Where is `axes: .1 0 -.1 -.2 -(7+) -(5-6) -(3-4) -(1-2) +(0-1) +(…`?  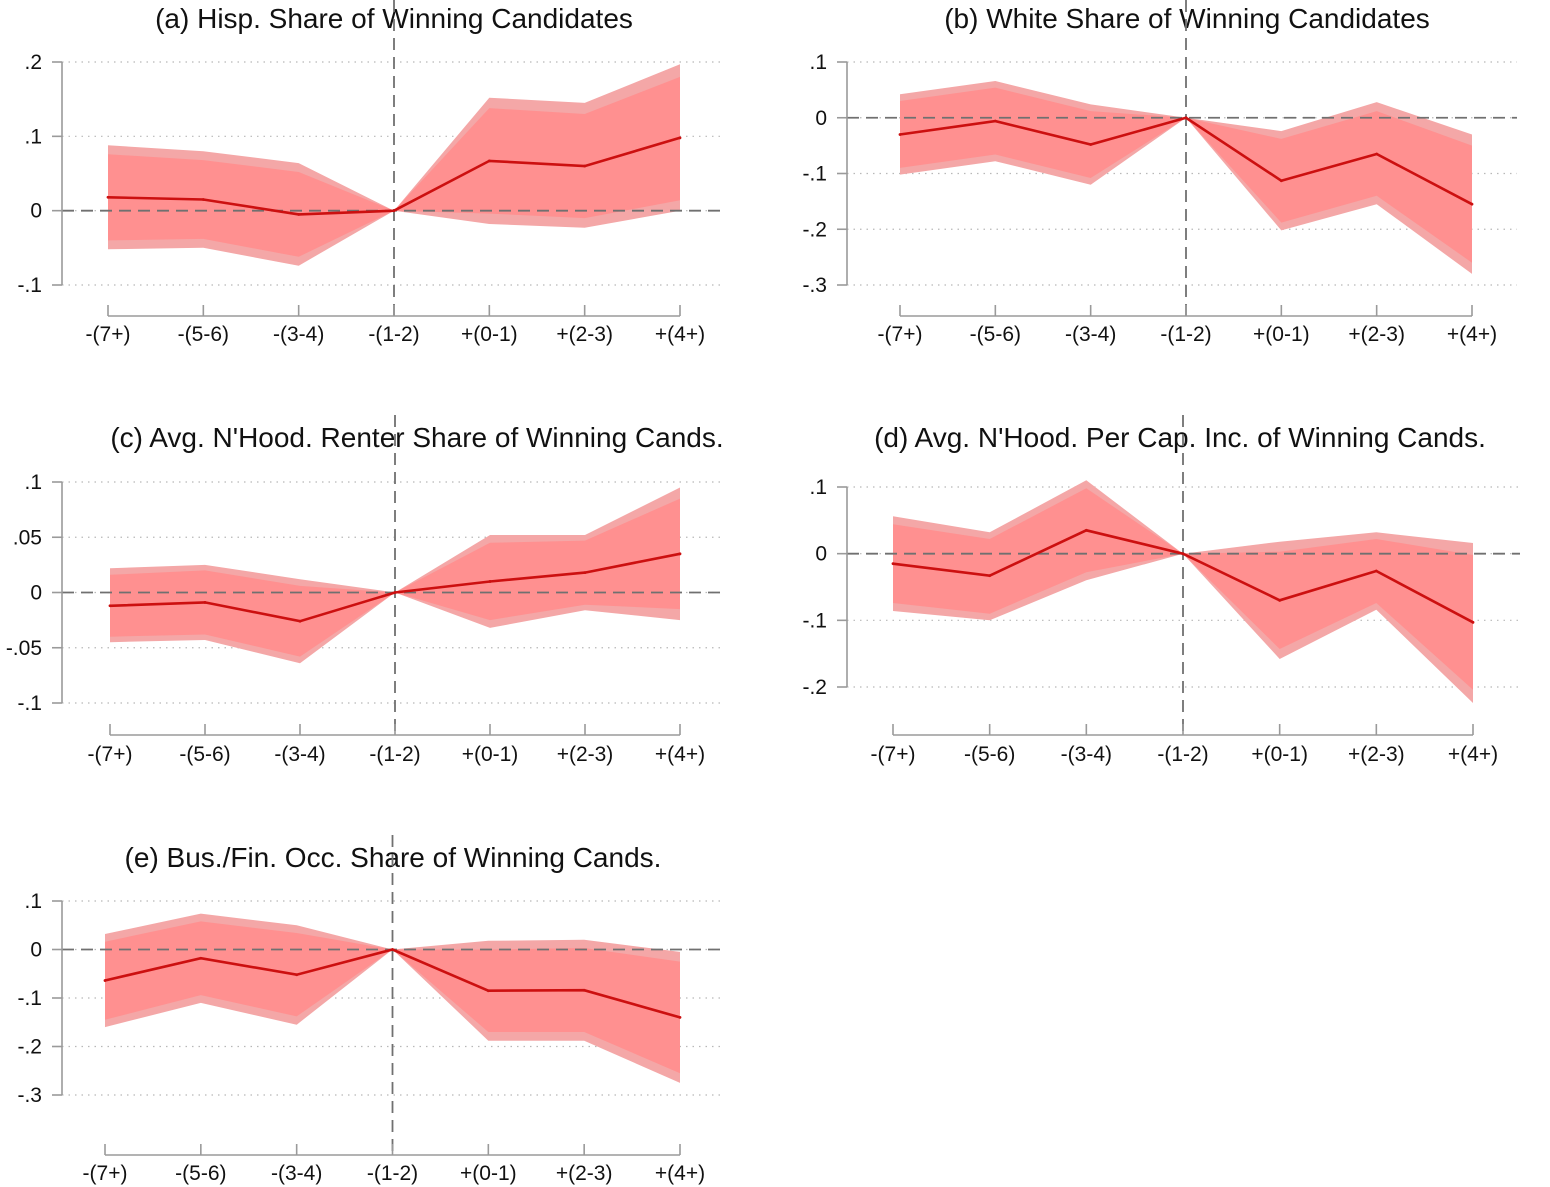 axes: .1 0 -.1 -.2 -(7+) -(5-6) -(3-4) -(1-2) +(0-1) +(… is located at coordinates (1150, 621).